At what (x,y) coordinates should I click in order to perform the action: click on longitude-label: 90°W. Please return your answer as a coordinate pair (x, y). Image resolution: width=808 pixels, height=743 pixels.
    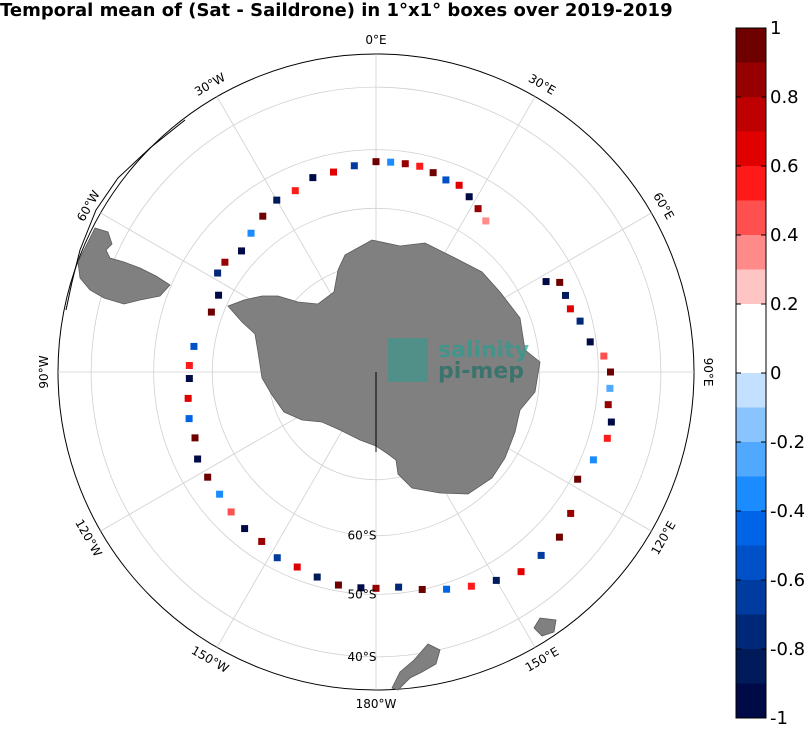
    Looking at the image, I should click on (44, 371).